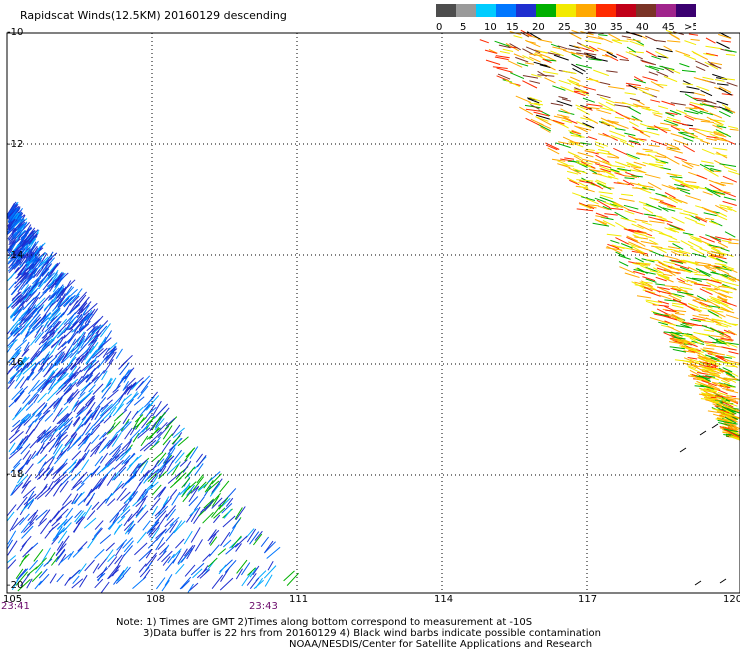 The image size is (740, 650). Describe the element at coordinates (13, 599) in the screenshot. I see `lon-label-105: 105` at that location.